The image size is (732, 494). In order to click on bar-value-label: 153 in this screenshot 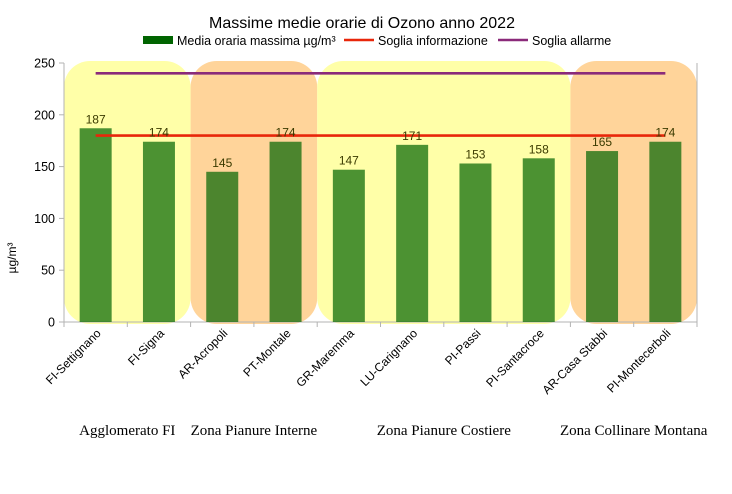, I will do `click(475, 154)`.